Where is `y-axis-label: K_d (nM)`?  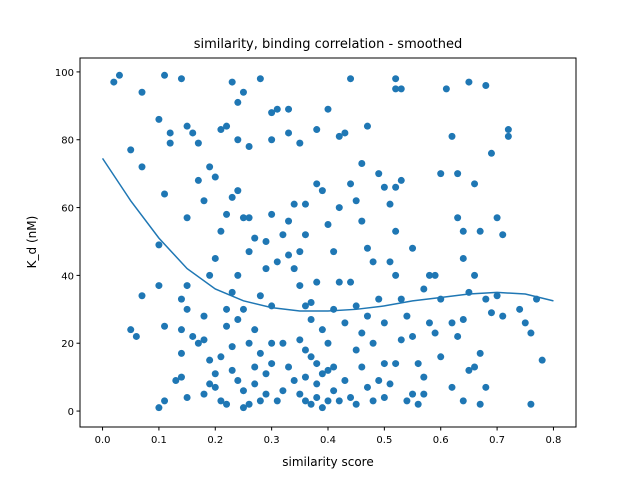
y-axis-label: K_d (nM) is located at coordinates (32, 242).